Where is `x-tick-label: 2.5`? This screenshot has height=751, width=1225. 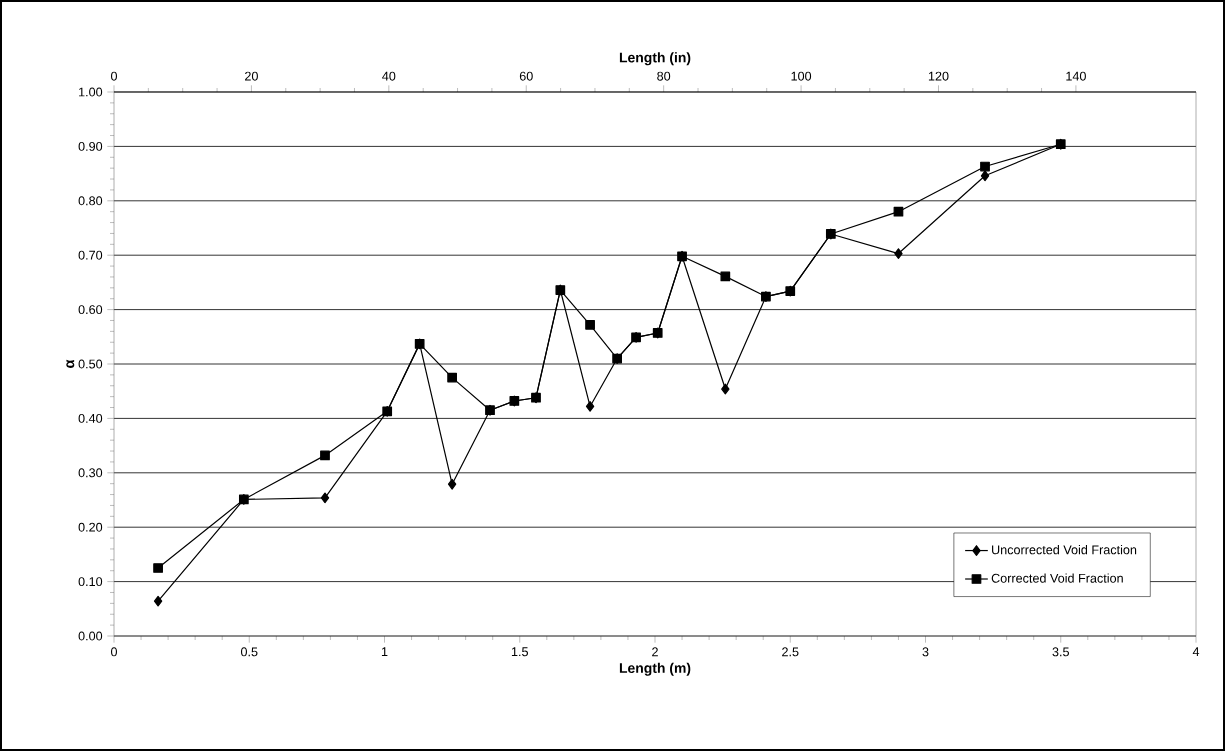
x-tick-label: 2.5 is located at coordinates (790, 652).